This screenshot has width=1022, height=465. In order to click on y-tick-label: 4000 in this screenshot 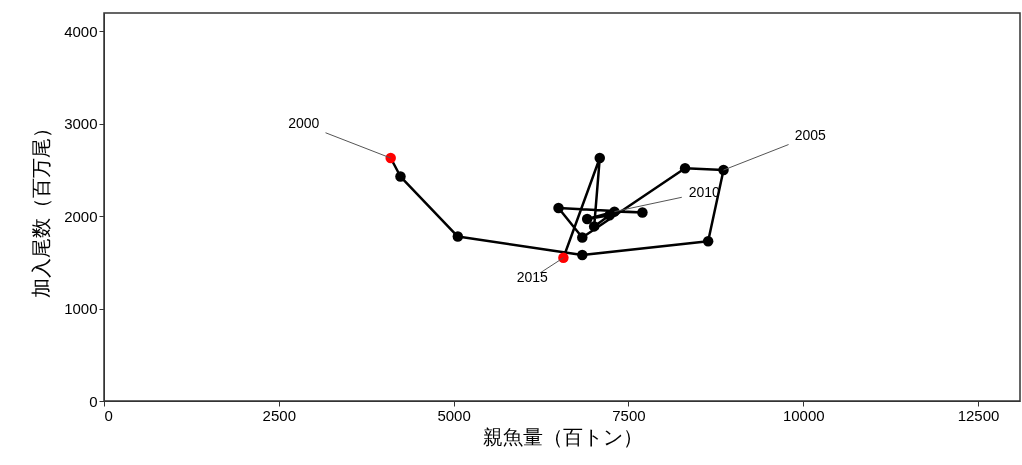, I will do `click(81, 31)`.